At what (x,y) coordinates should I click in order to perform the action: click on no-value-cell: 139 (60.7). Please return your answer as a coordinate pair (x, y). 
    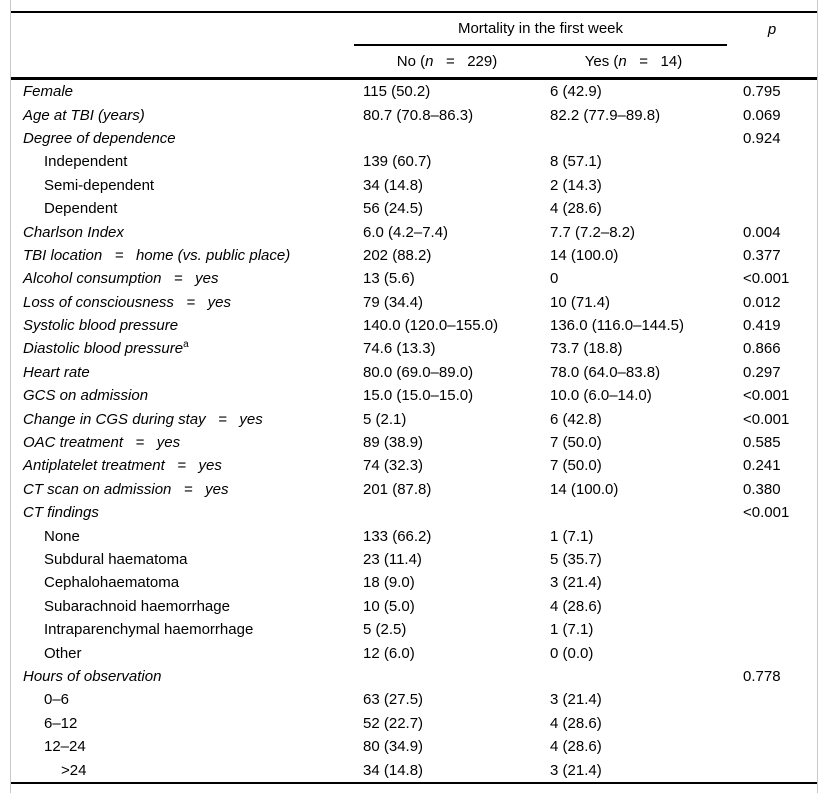
    Looking at the image, I should click on (397, 162).